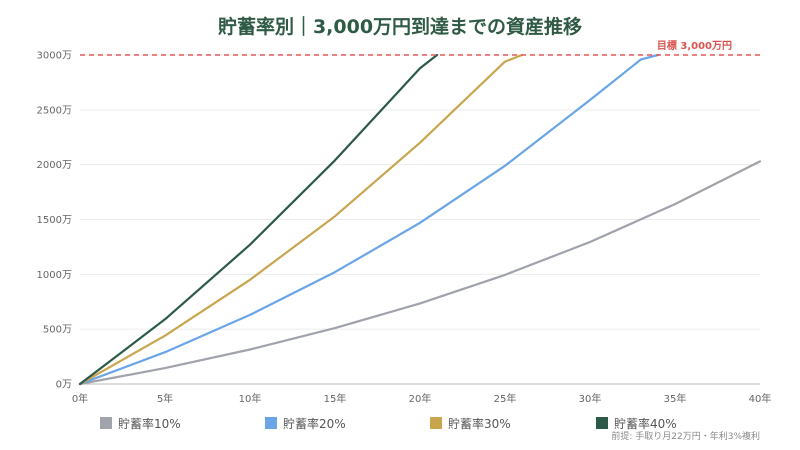 The image size is (800, 450). What do you see at coordinates (760, 398) in the screenshot?
I see `x-tick-label: 40年` at bounding box center [760, 398].